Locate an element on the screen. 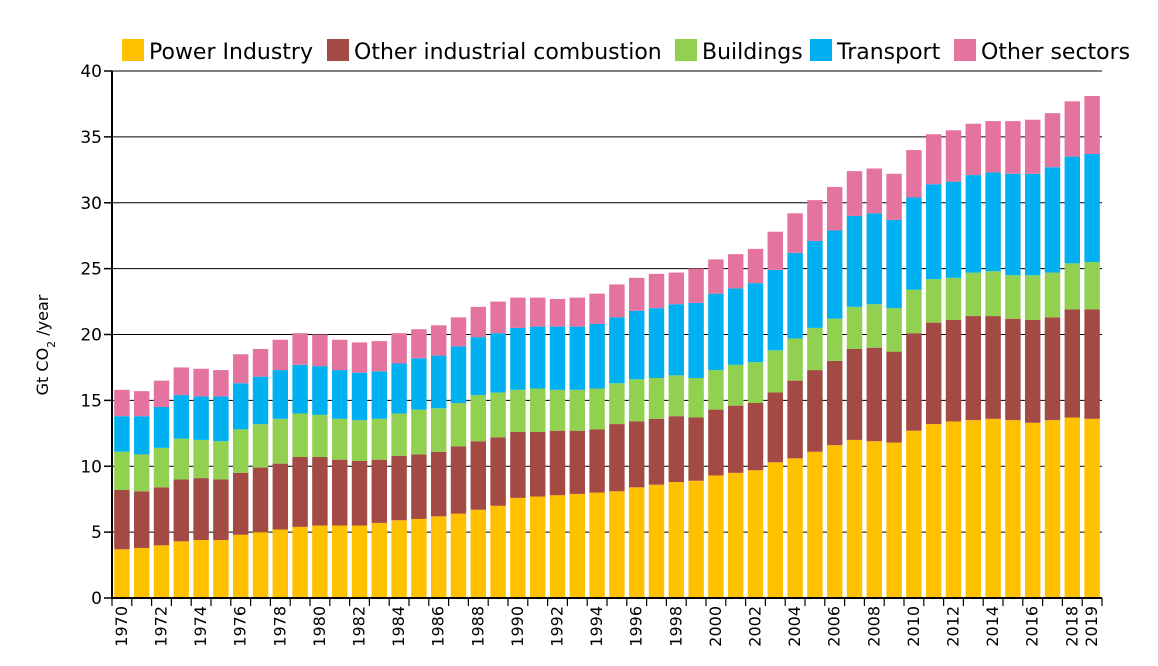 The height and width of the screenshot is (666, 1158). y-tick-label: 40 is located at coordinates (91, 72).